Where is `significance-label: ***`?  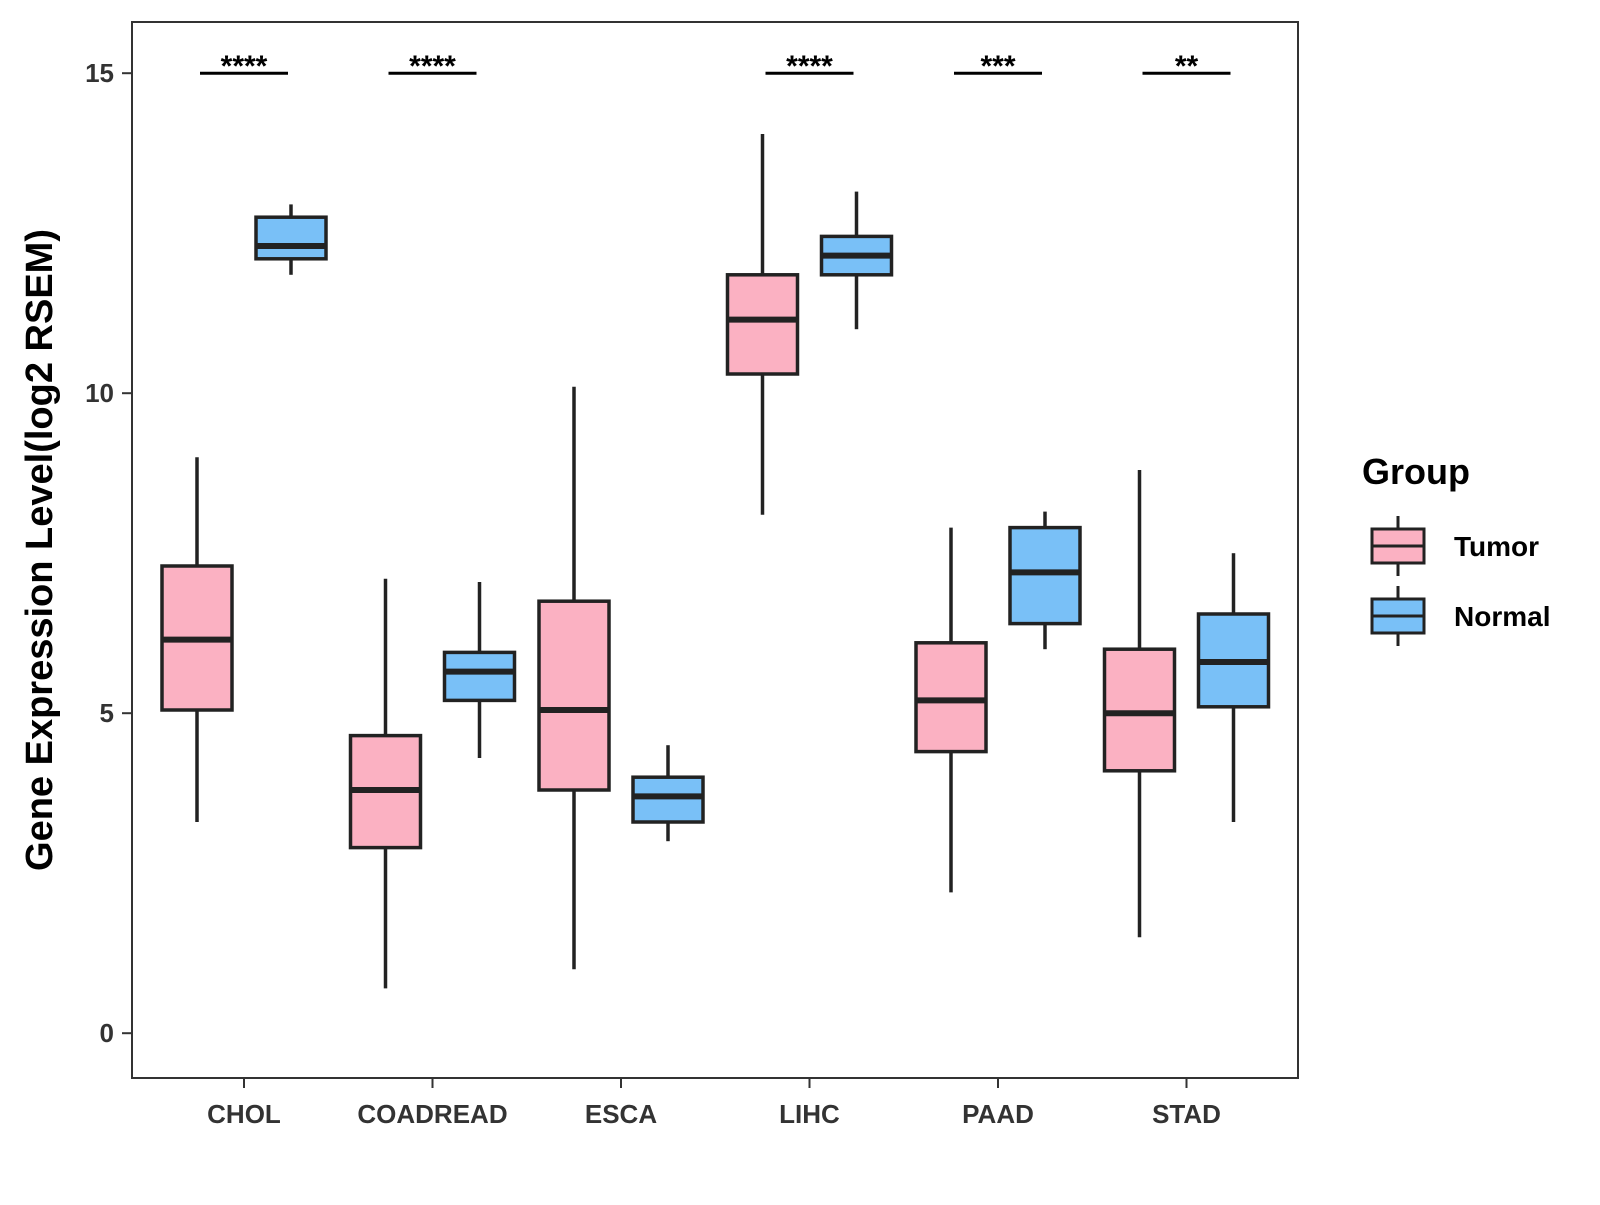
significance-label: *** is located at coordinates (997, 66).